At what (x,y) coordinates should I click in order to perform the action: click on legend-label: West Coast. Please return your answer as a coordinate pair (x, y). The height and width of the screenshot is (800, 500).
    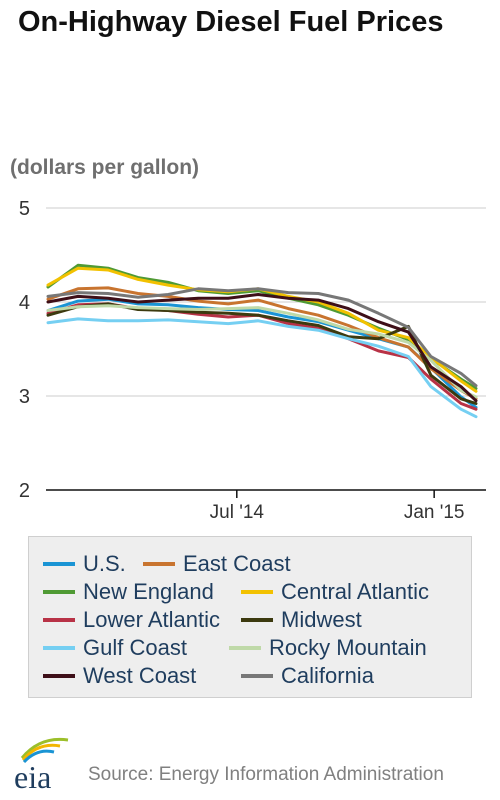
    Looking at the image, I should click on (140, 675).